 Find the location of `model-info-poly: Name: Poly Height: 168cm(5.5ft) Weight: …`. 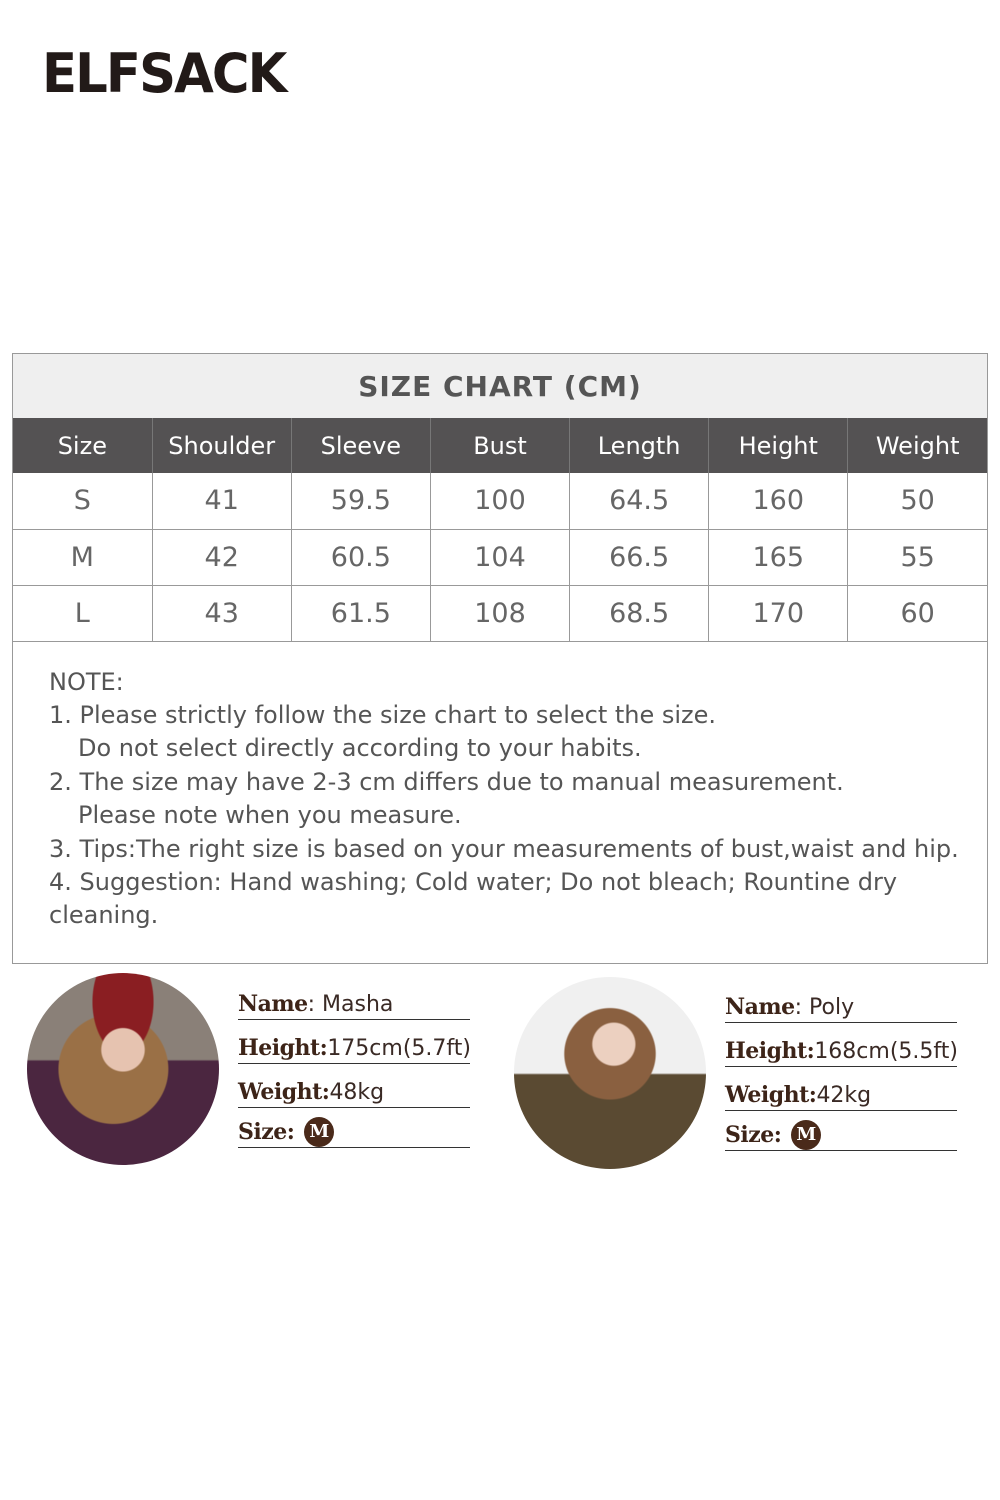

model-info-poly: Name: Poly Height: 168cm(5.5ft) Weight: … is located at coordinates (841, 1064).